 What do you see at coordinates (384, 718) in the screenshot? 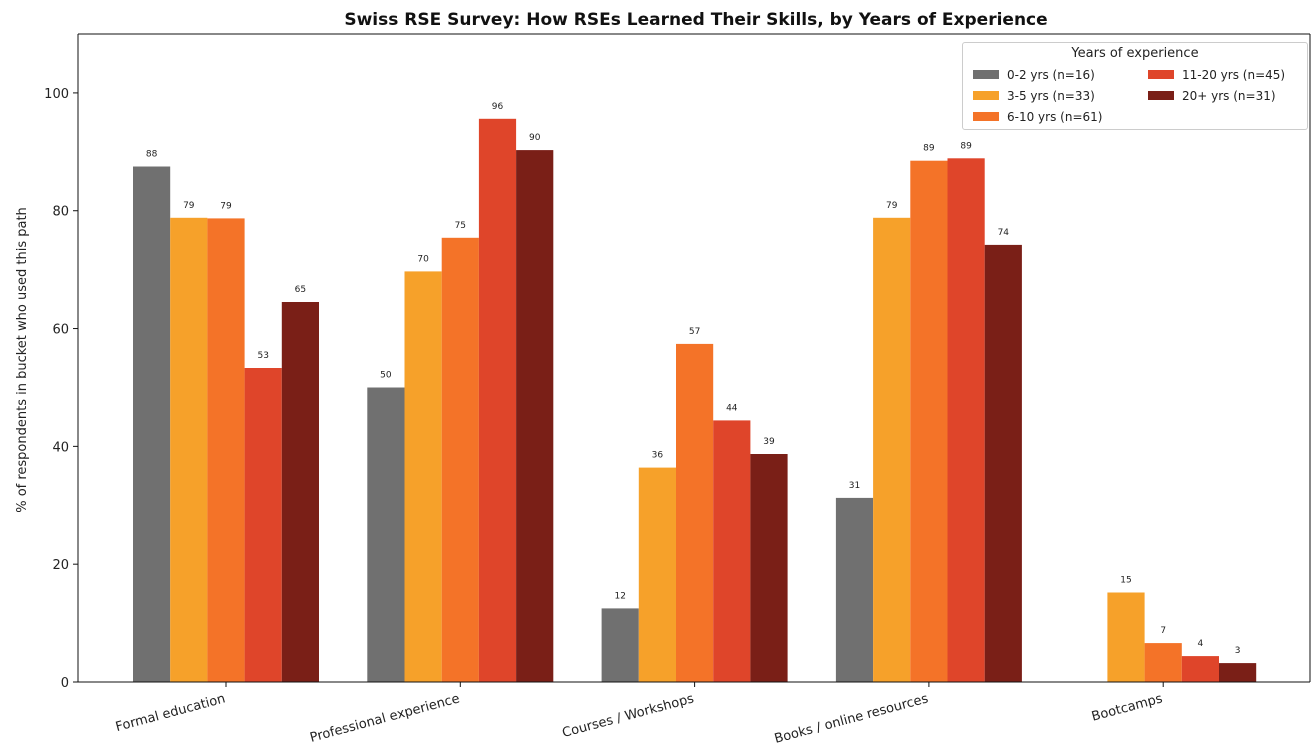
I see `x-tick-label: Professional experience` at bounding box center [384, 718].